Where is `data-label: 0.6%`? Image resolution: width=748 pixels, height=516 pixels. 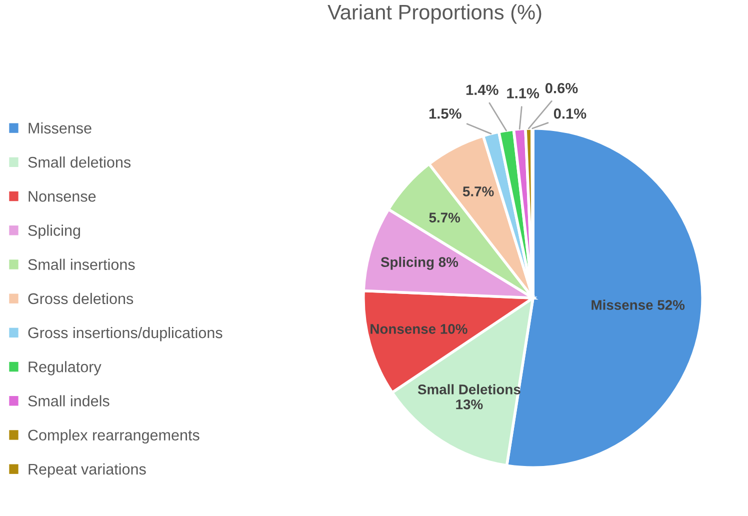
data-label: 0.6% is located at coordinates (561, 88).